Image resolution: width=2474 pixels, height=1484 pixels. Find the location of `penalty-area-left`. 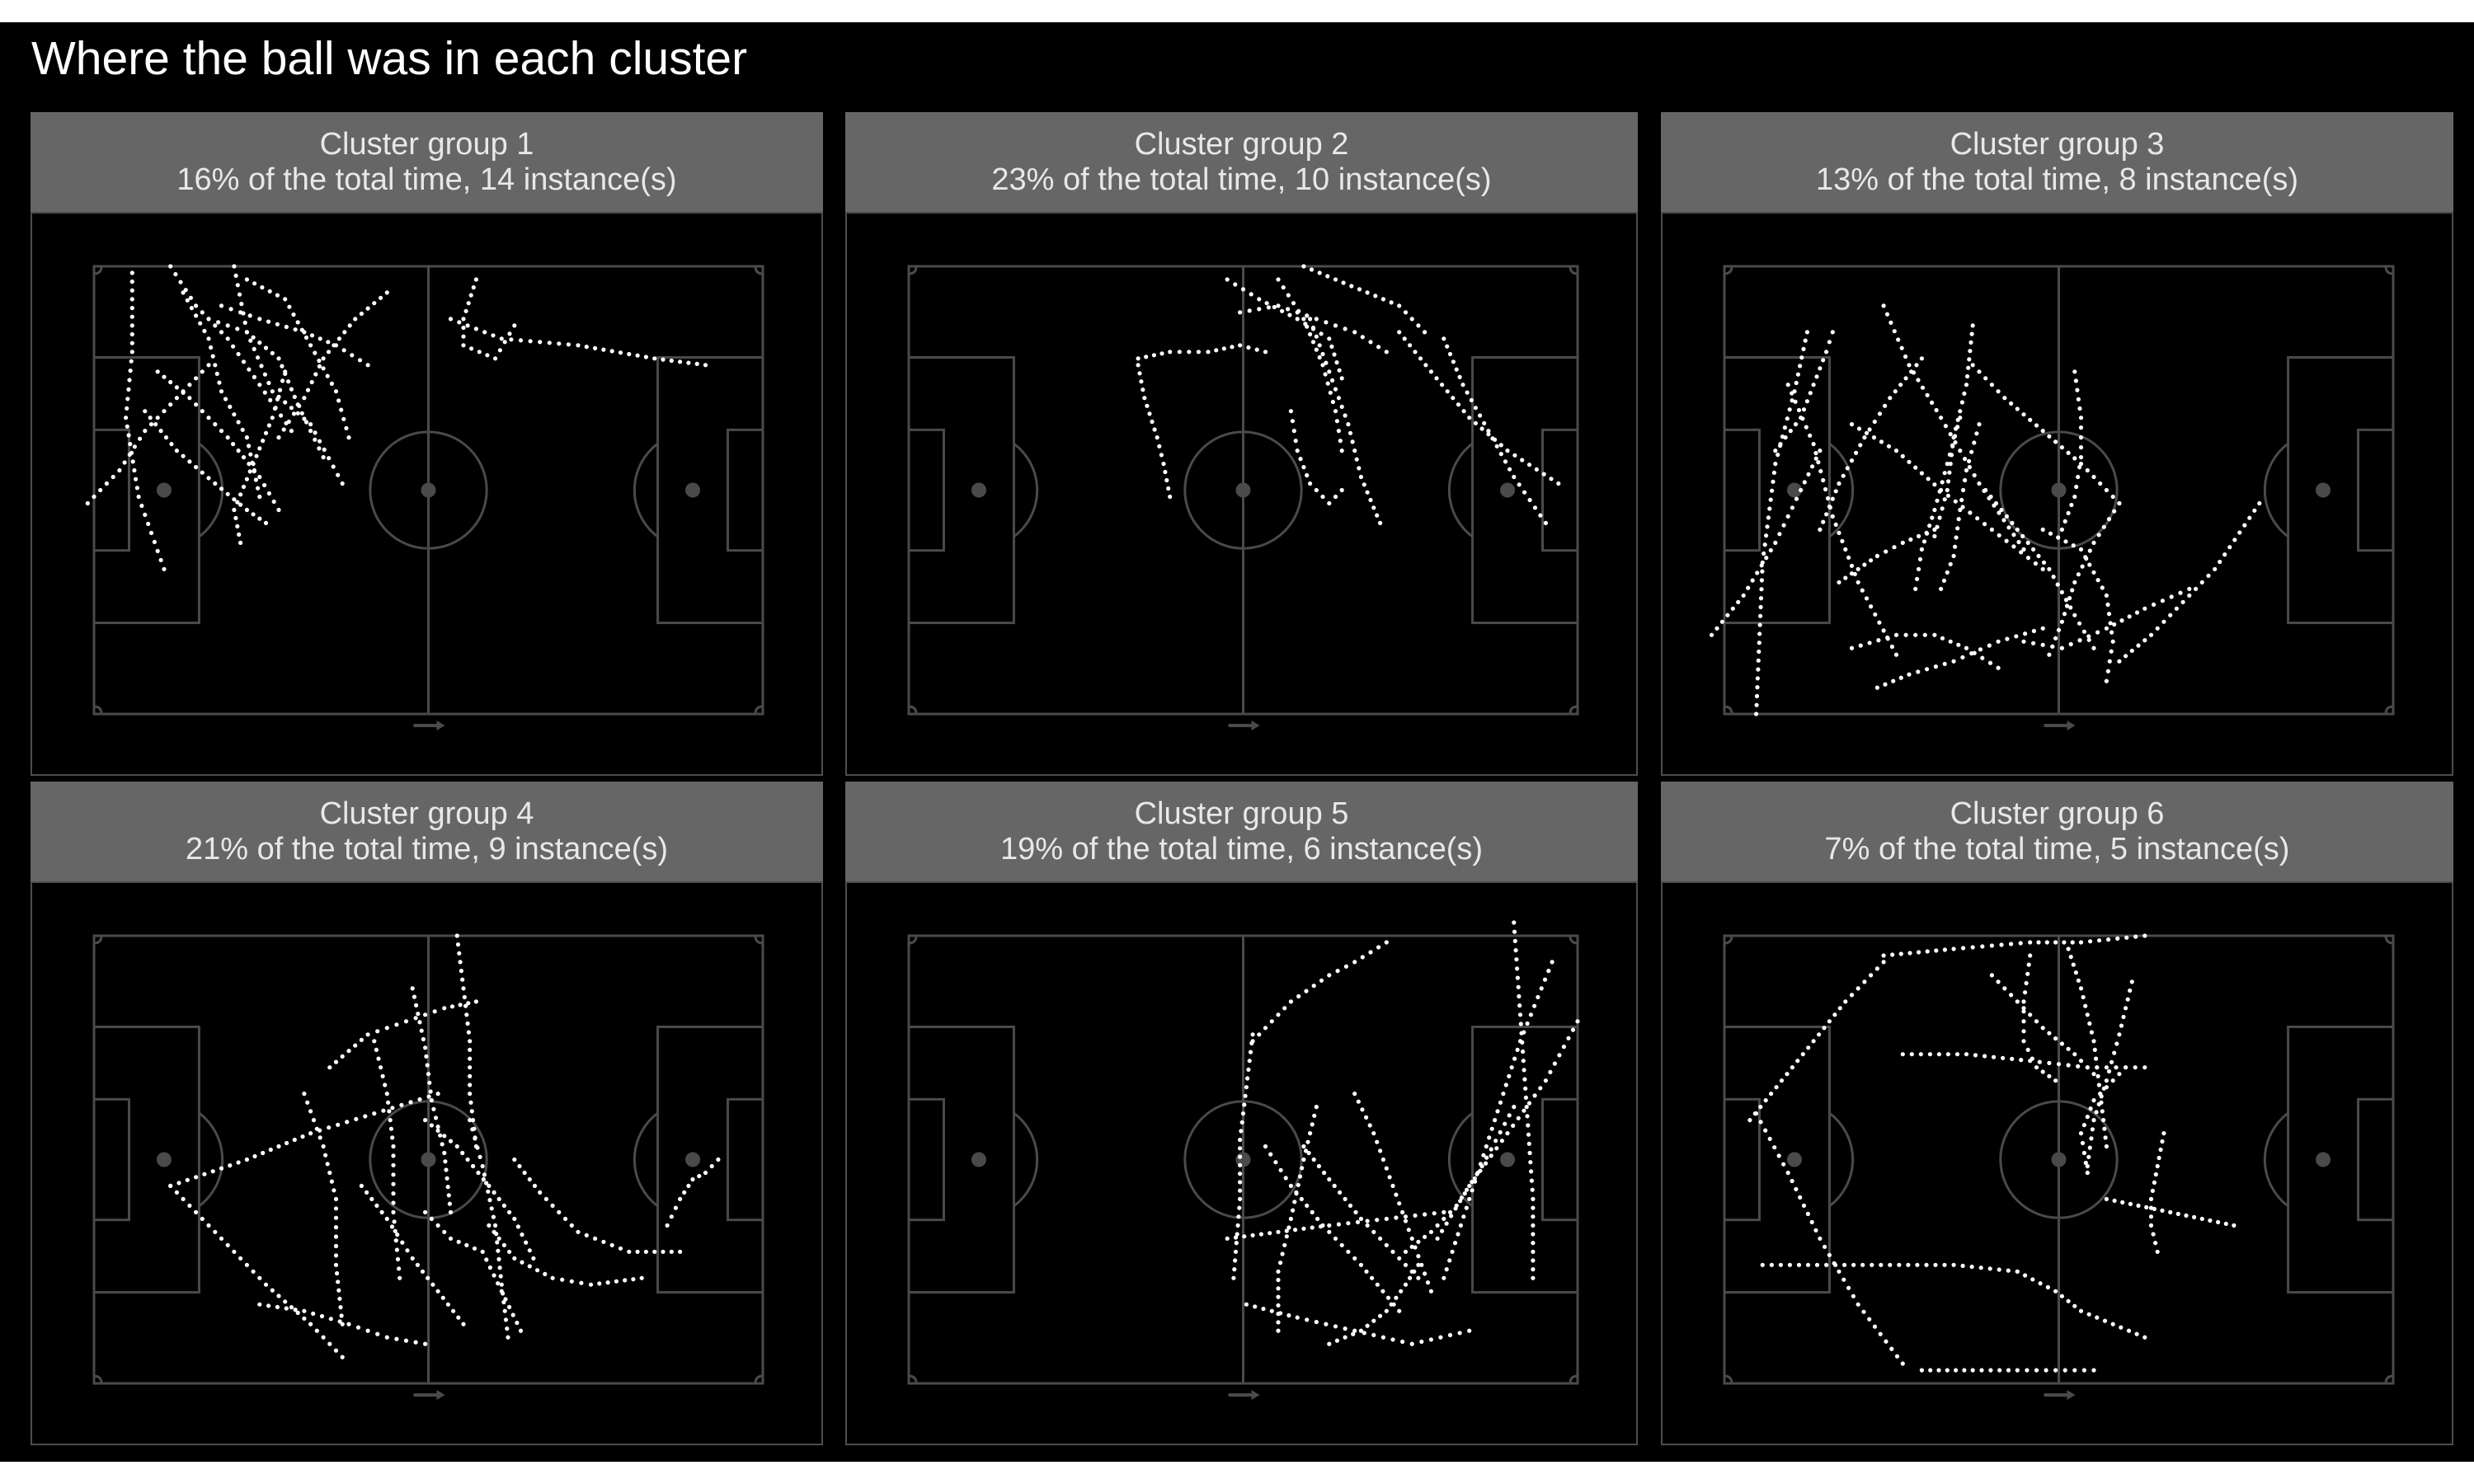

penalty-area-left is located at coordinates (961, 1160).